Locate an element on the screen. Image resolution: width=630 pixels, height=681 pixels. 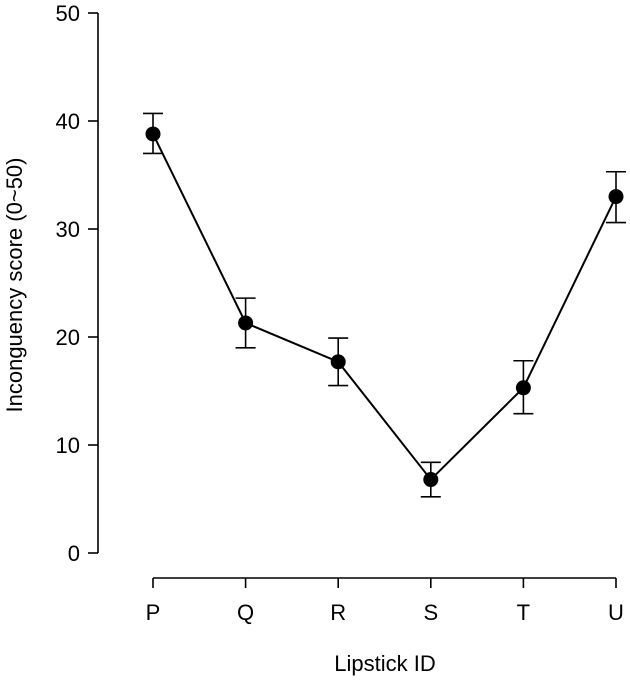
y-tick-label: 10 is located at coordinates (68, 445).